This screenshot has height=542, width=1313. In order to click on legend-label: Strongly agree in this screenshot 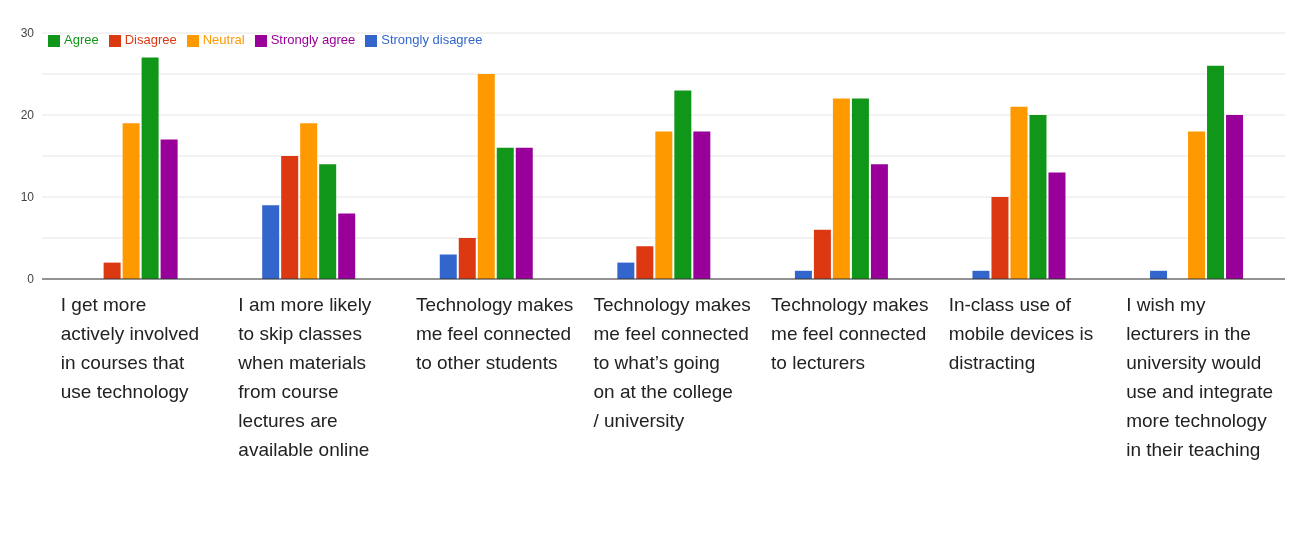, I will do `click(313, 39)`.